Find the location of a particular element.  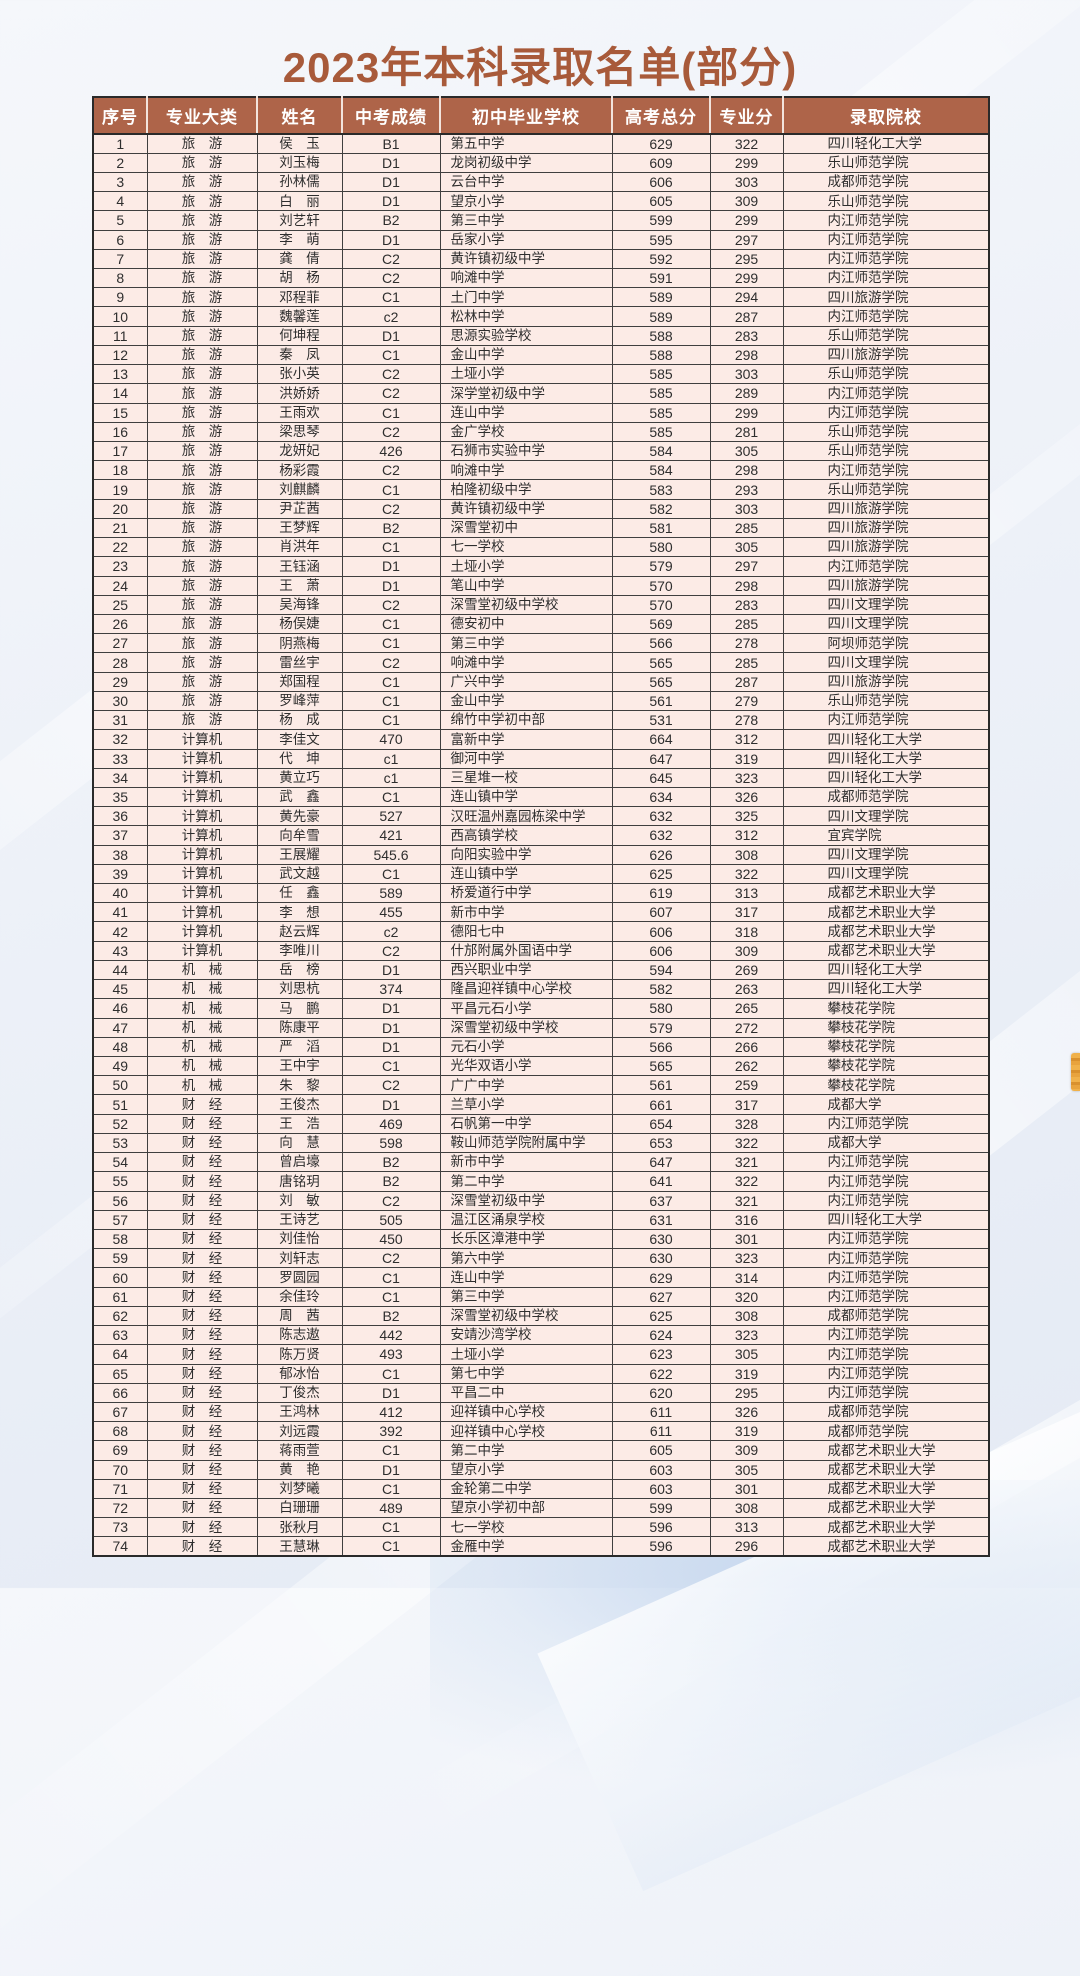

table-row: 48 机 械严 滔 D1 元石小学 566 266 攀枝花学院 is located at coordinates (541, 1047).